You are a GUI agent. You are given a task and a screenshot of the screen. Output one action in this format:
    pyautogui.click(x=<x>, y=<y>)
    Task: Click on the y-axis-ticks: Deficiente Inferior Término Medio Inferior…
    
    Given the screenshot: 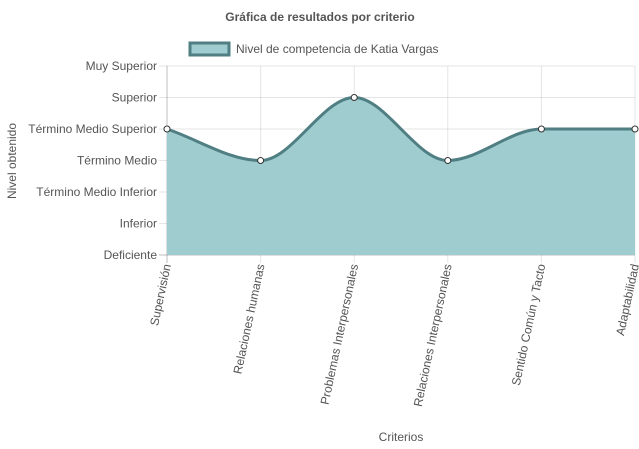 What is the action you would take?
    pyautogui.click(x=92, y=160)
    